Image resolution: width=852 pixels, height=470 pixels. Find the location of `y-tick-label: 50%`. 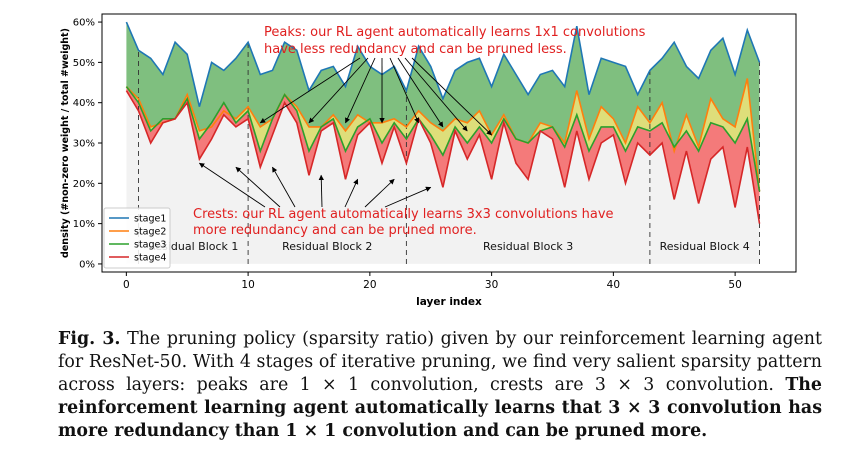

y-tick-label: 50% is located at coordinates (84, 63).